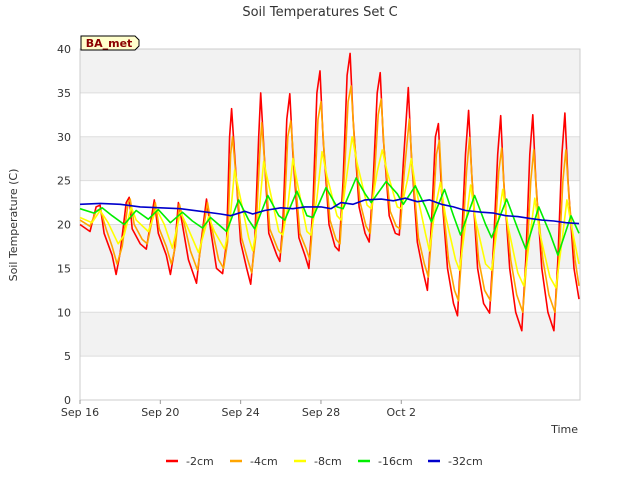  Describe the element at coordinates (200, 461) in the screenshot. I see `legend-label: -2cm` at that location.